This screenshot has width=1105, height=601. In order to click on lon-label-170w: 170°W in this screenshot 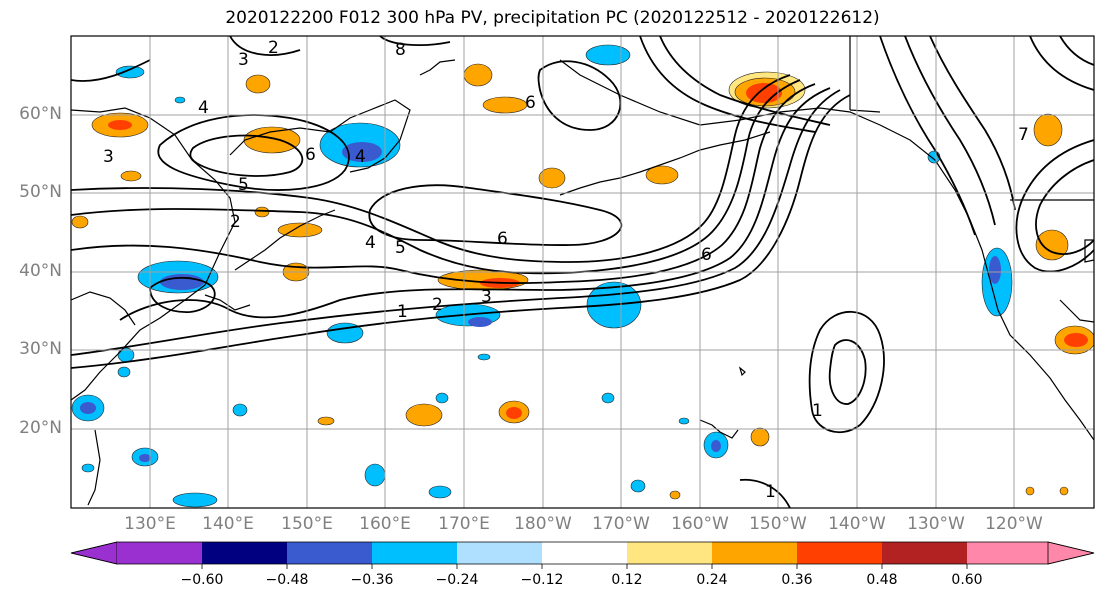, I will do `click(621, 524)`.